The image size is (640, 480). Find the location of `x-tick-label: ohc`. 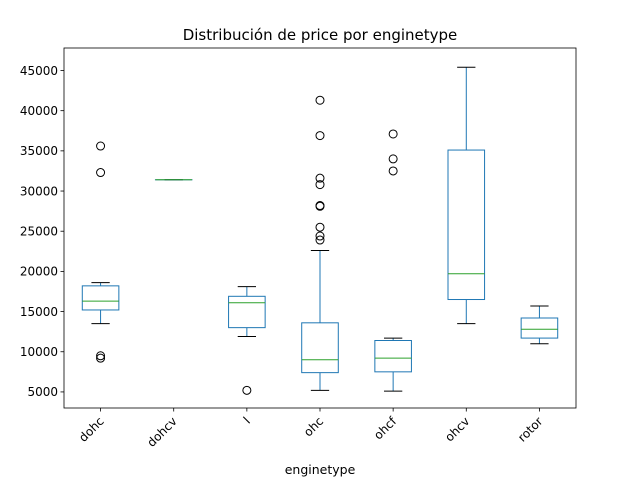

x-tick-label: ohc is located at coordinates (313, 426).